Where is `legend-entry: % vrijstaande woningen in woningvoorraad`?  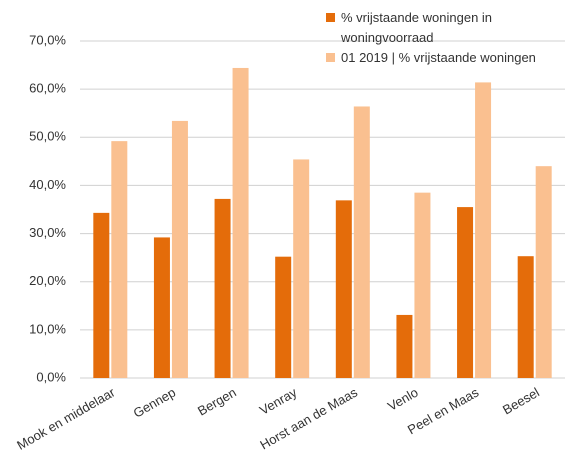
legend-entry: % vrijstaande woningen in woningvoorraad is located at coordinates (450, 28).